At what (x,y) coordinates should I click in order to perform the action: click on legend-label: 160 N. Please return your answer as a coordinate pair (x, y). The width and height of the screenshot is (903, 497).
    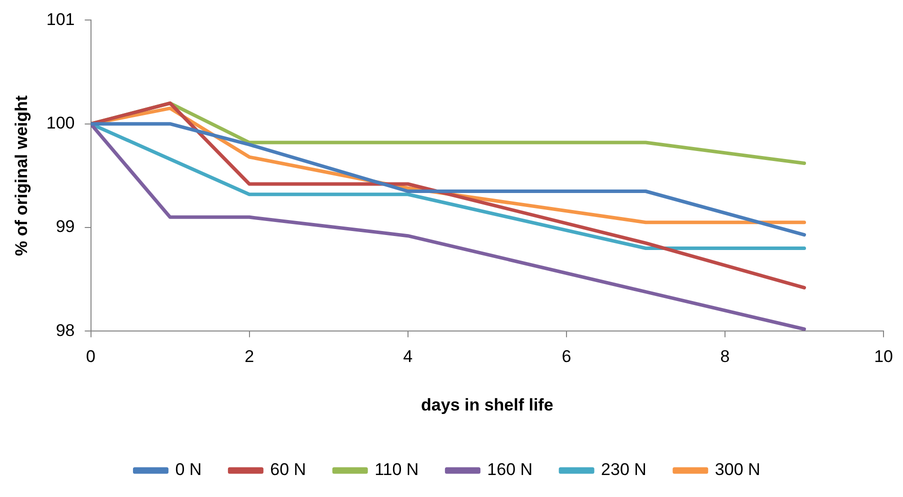
    Looking at the image, I should click on (510, 470).